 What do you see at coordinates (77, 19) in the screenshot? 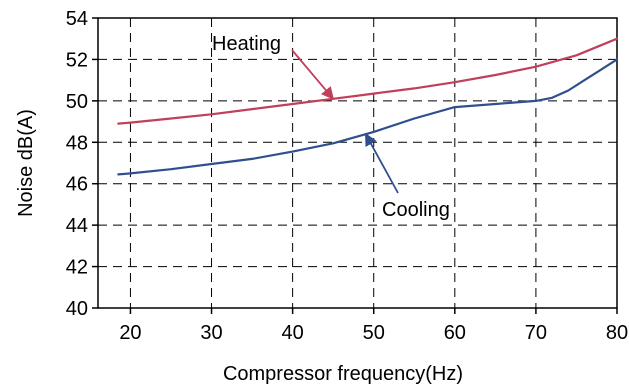
I see `y-tick-label: 54` at bounding box center [77, 19].